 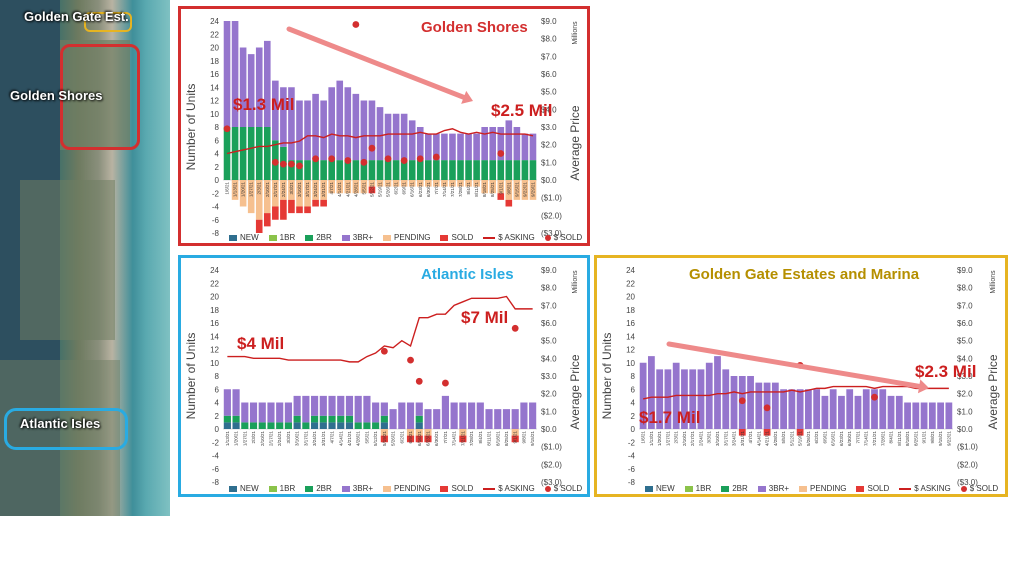 I want to click on bar-new, so click(x=297, y=425).